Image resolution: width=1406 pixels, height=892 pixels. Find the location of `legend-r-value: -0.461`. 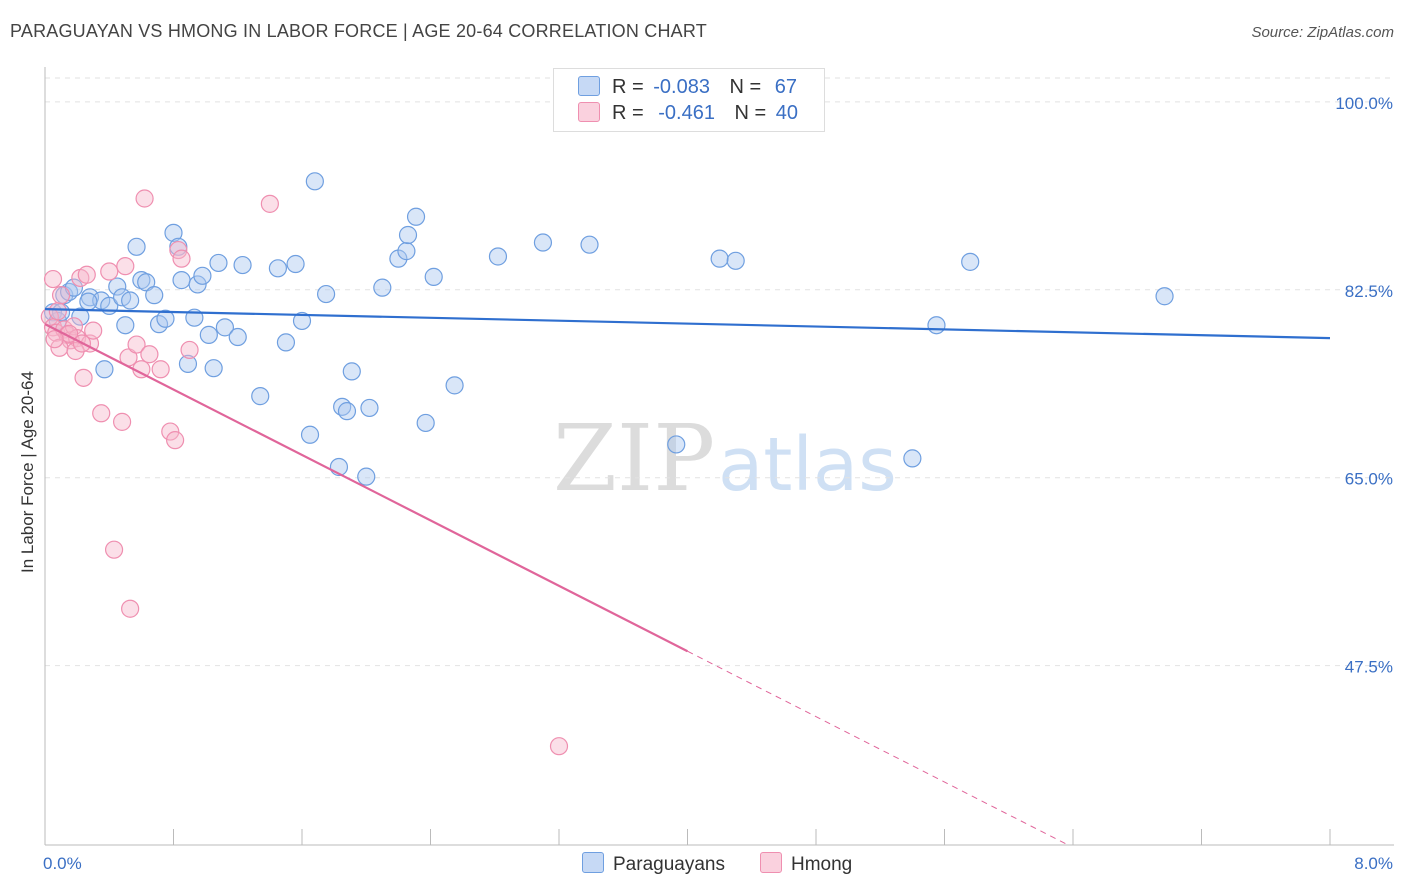

legend-r-value: -0.461 is located at coordinates (686, 113).